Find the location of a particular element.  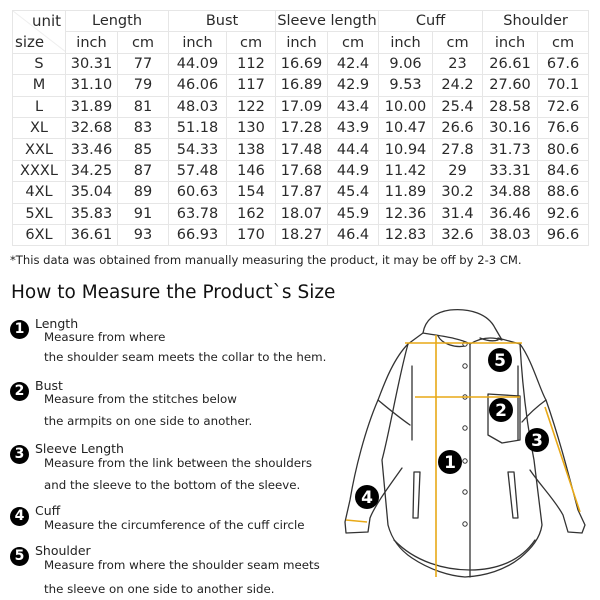

value-cell: 30.31 is located at coordinates (91, 64).